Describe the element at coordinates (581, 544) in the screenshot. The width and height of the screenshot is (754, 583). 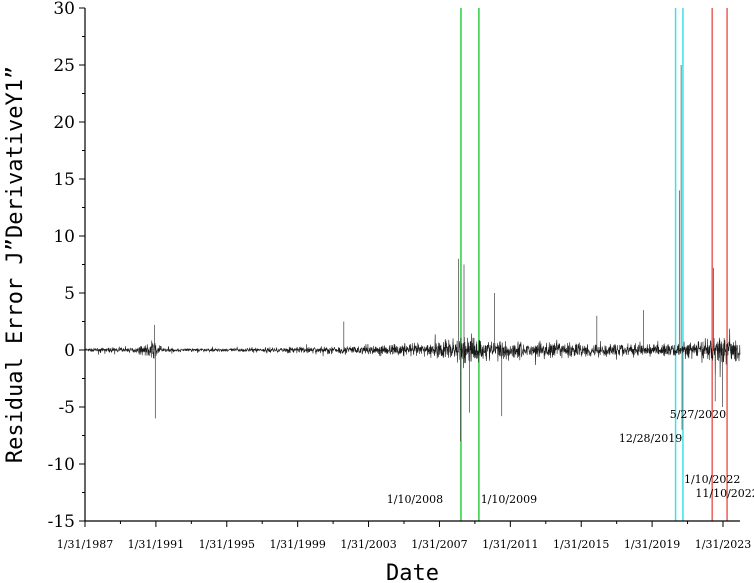
I see `x-tick-label: 1/31/2015` at that location.